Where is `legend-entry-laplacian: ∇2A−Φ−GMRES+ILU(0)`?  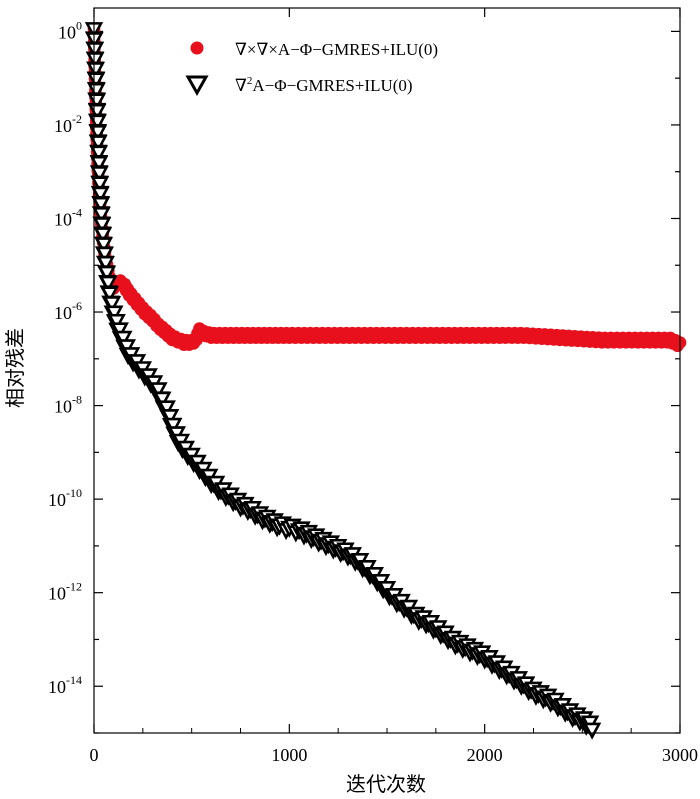
legend-entry-laplacian: ∇2A−Φ−GMRES+ILU(0) is located at coordinates (299, 86).